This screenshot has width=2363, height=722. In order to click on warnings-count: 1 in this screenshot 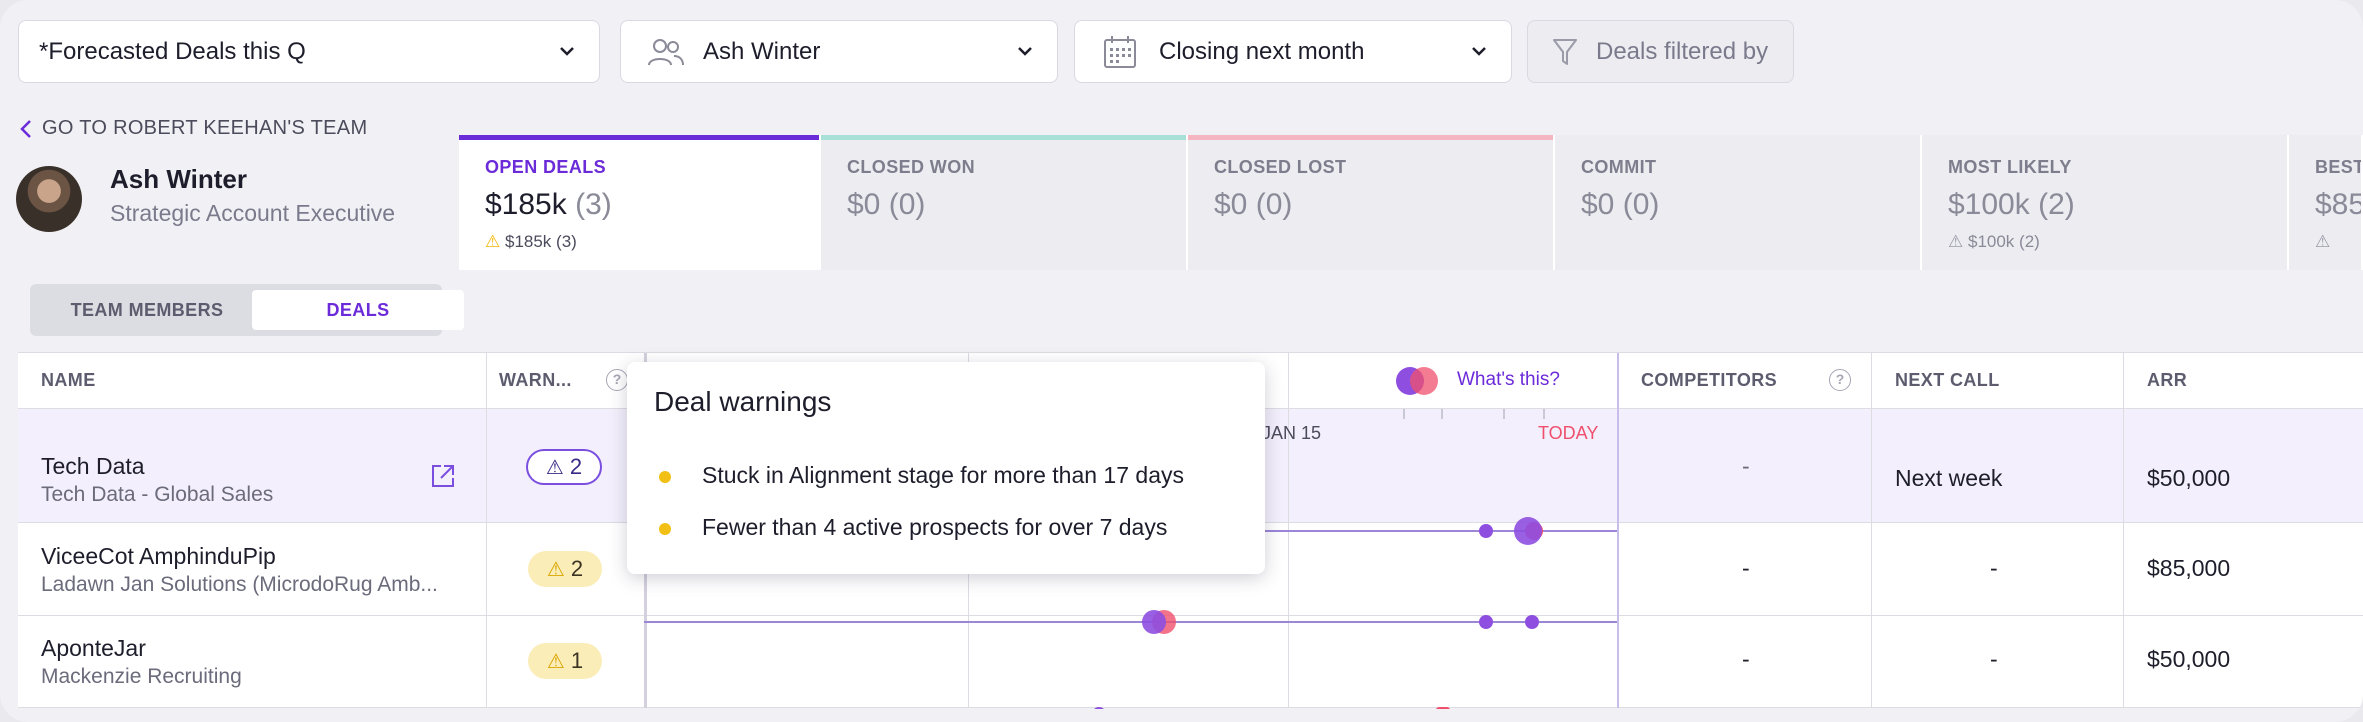, I will do `click(577, 660)`.